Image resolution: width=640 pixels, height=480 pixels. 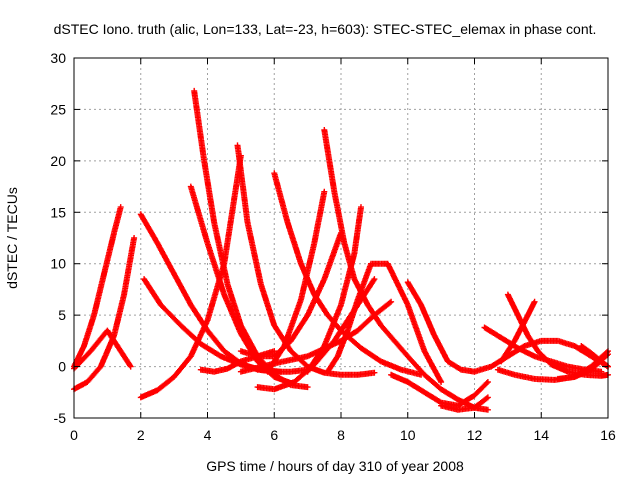 What do you see at coordinates (60, 418) in the screenshot?
I see `y-tick-label: -5` at bounding box center [60, 418].